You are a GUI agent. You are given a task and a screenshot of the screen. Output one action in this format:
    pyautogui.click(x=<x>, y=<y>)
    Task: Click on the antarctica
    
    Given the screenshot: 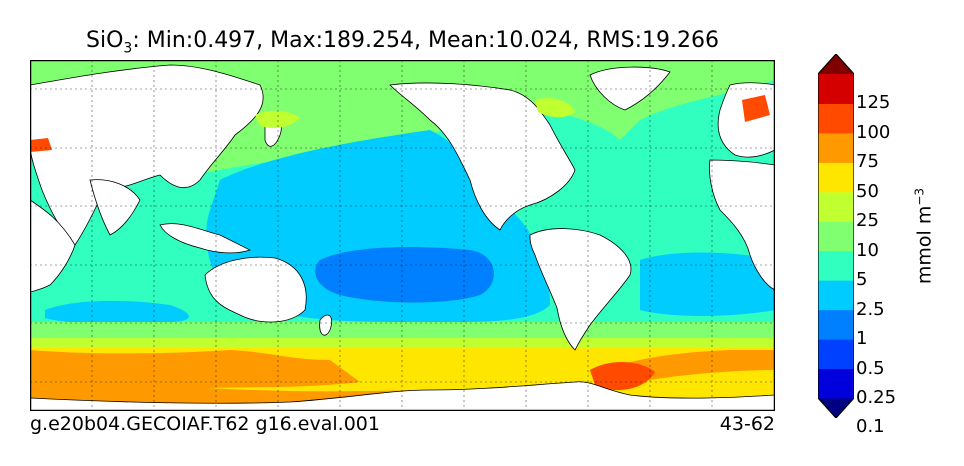 What is the action you would take?
    pyautogui.click(x=402, y=396)
    